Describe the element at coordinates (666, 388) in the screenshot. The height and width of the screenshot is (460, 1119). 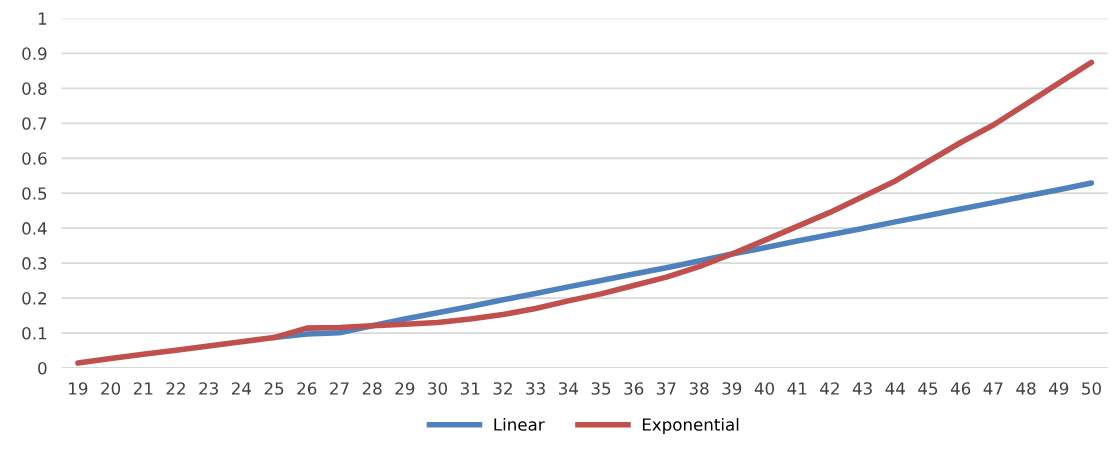
I see `x-tick-label: 37` at that location.